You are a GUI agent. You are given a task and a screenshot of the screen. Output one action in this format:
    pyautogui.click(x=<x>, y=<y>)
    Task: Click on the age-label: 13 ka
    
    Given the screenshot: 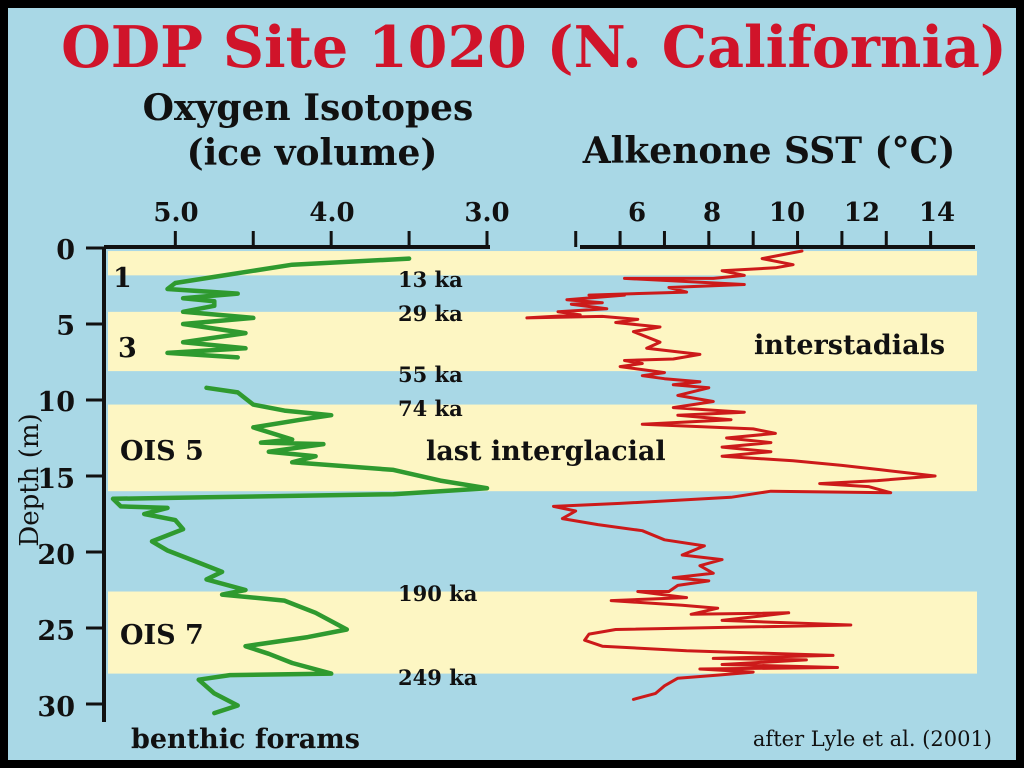 What is the action you would take?
    pyautogui.click(x=430, y=279)
    